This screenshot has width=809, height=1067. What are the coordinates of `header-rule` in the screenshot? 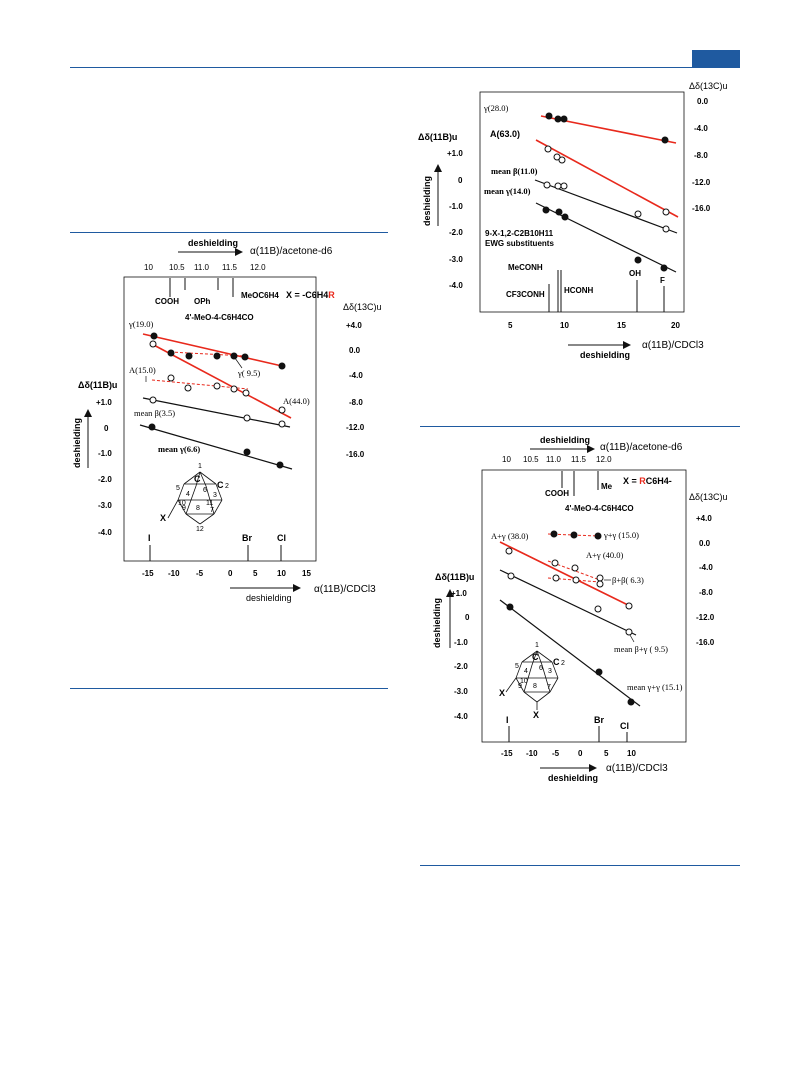 It's located at (405, 67).